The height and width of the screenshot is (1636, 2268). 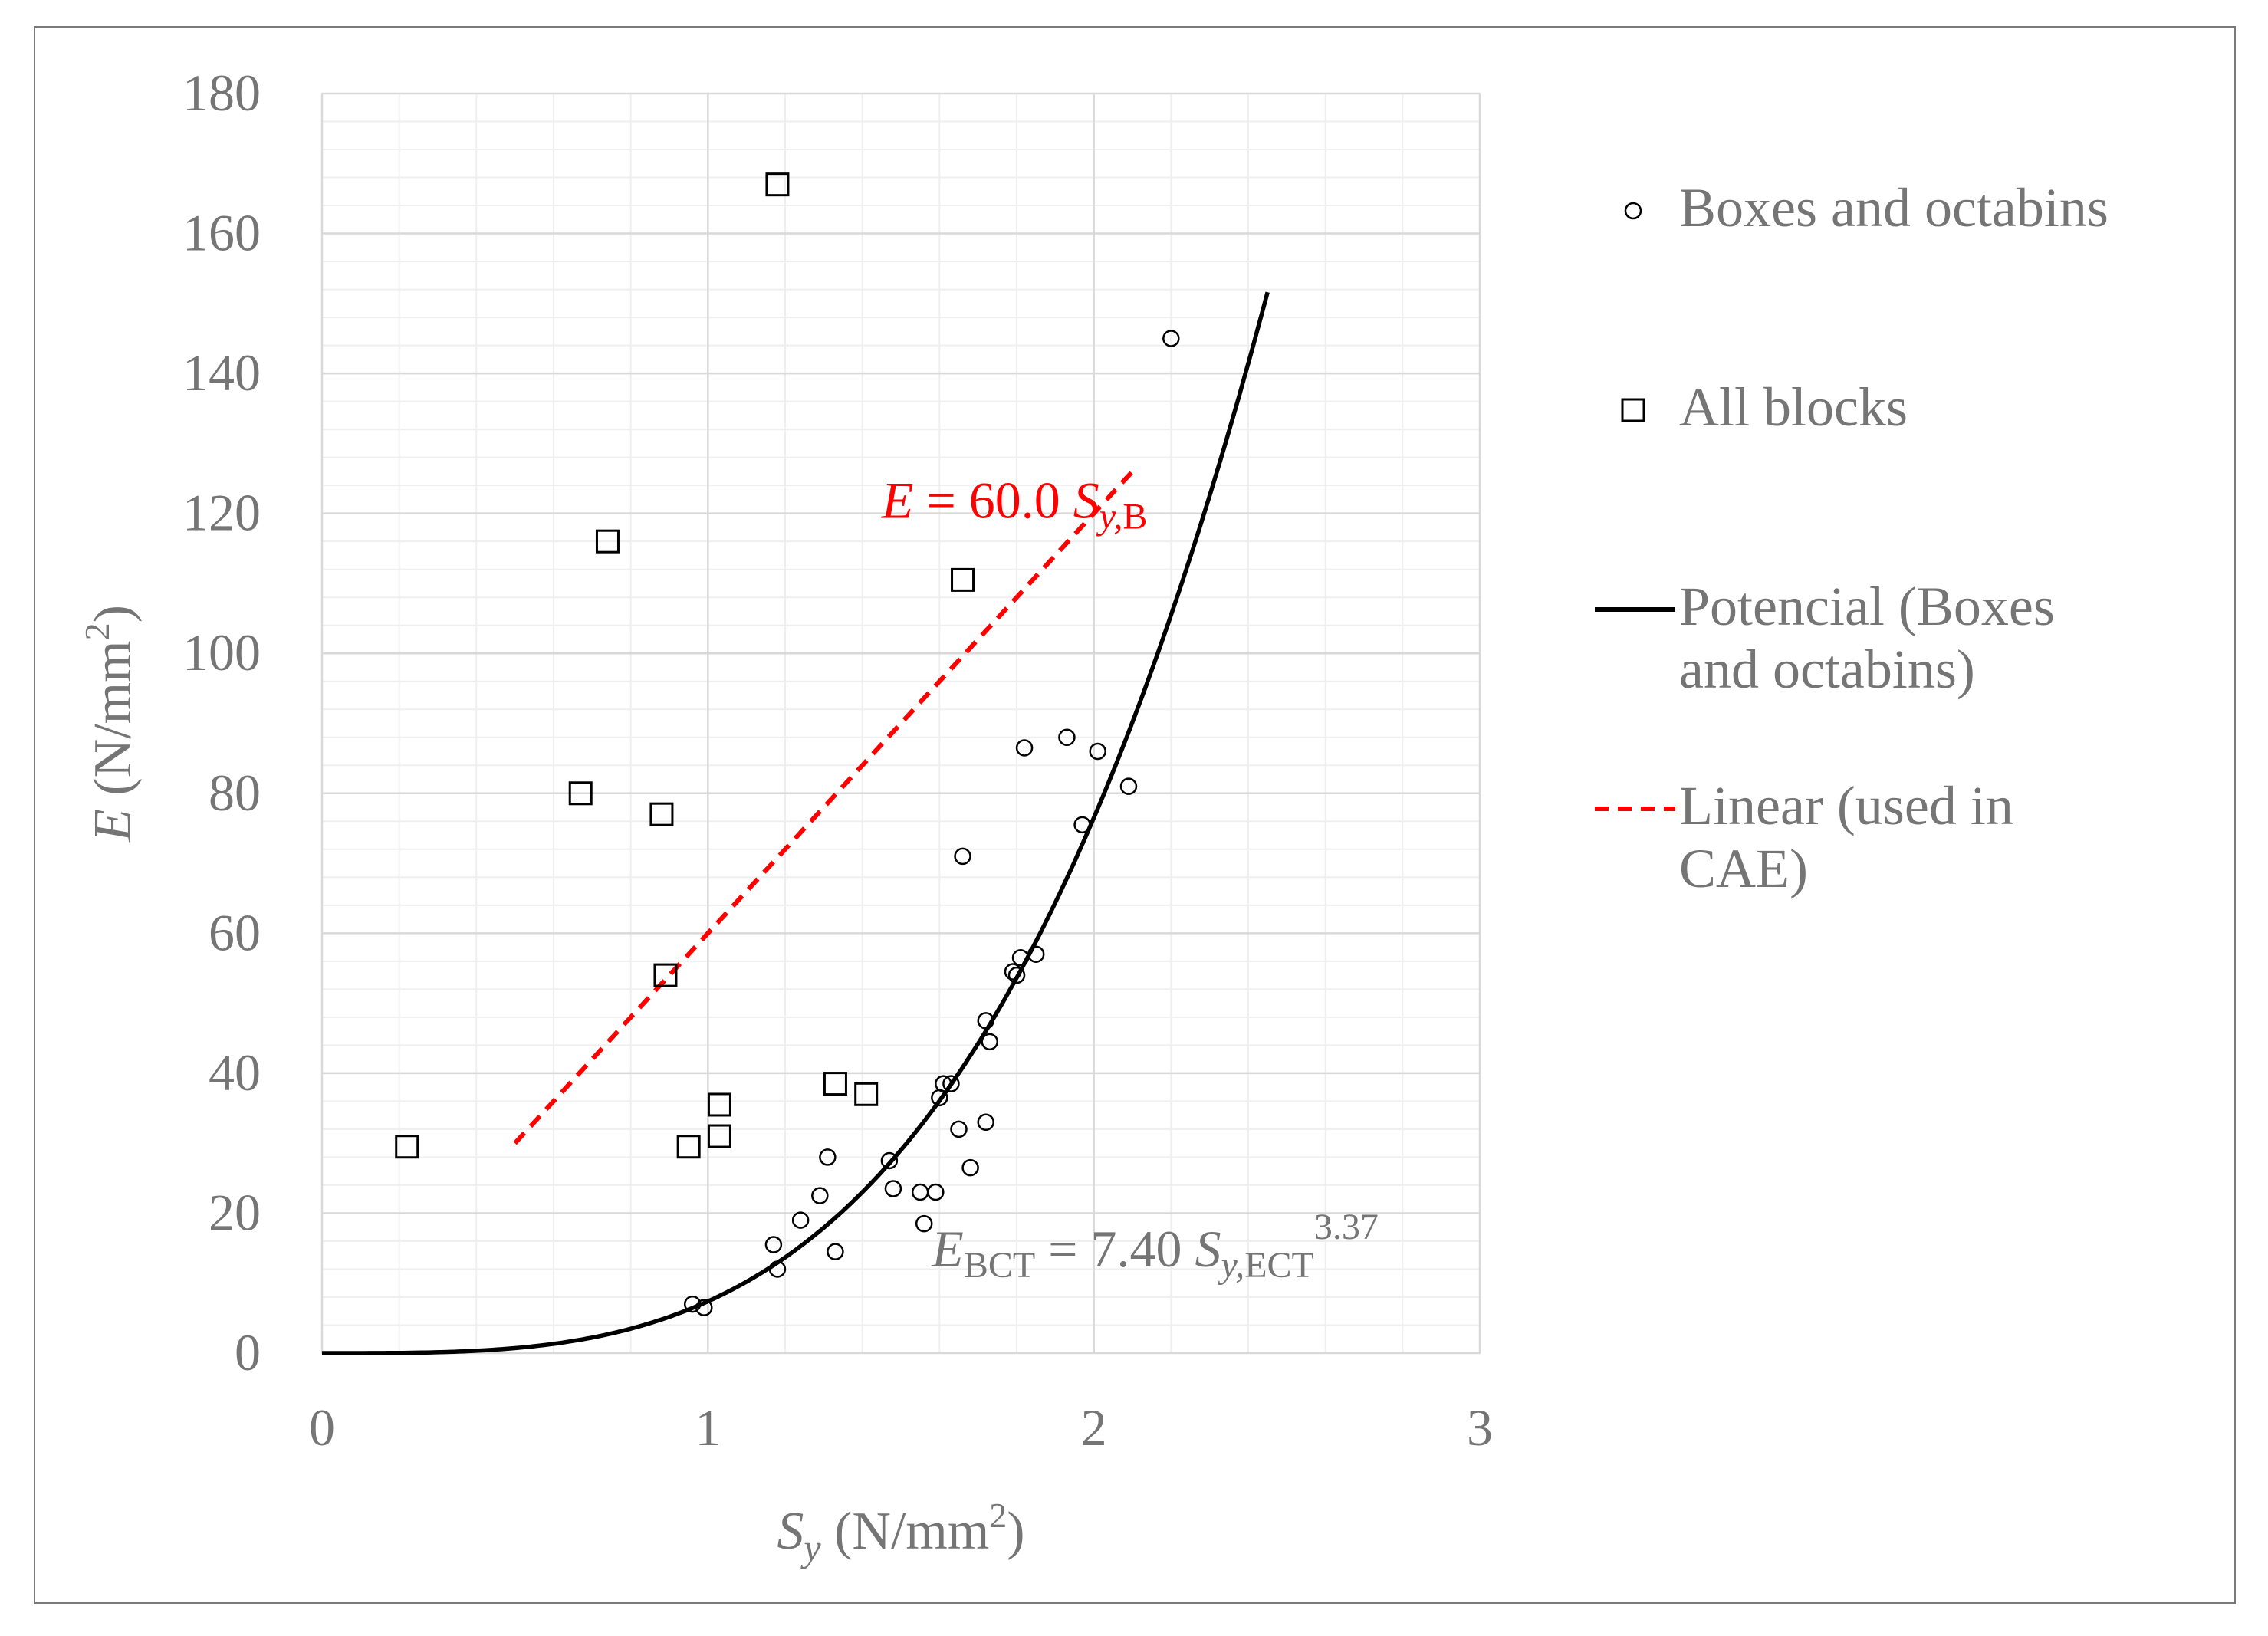 What do you see at coordinates (1744, 868) in the screenshot?
I see `legend-label: CAE)` at bounding box center [1744, 868].